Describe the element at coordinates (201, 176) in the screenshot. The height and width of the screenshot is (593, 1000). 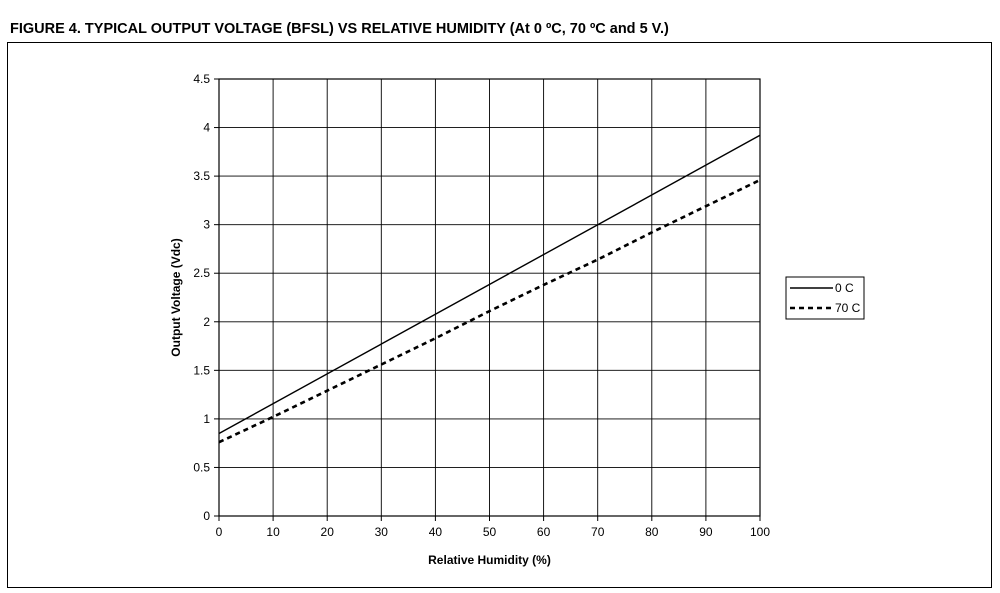
I see `y-tick-label: 3.5` at that location.